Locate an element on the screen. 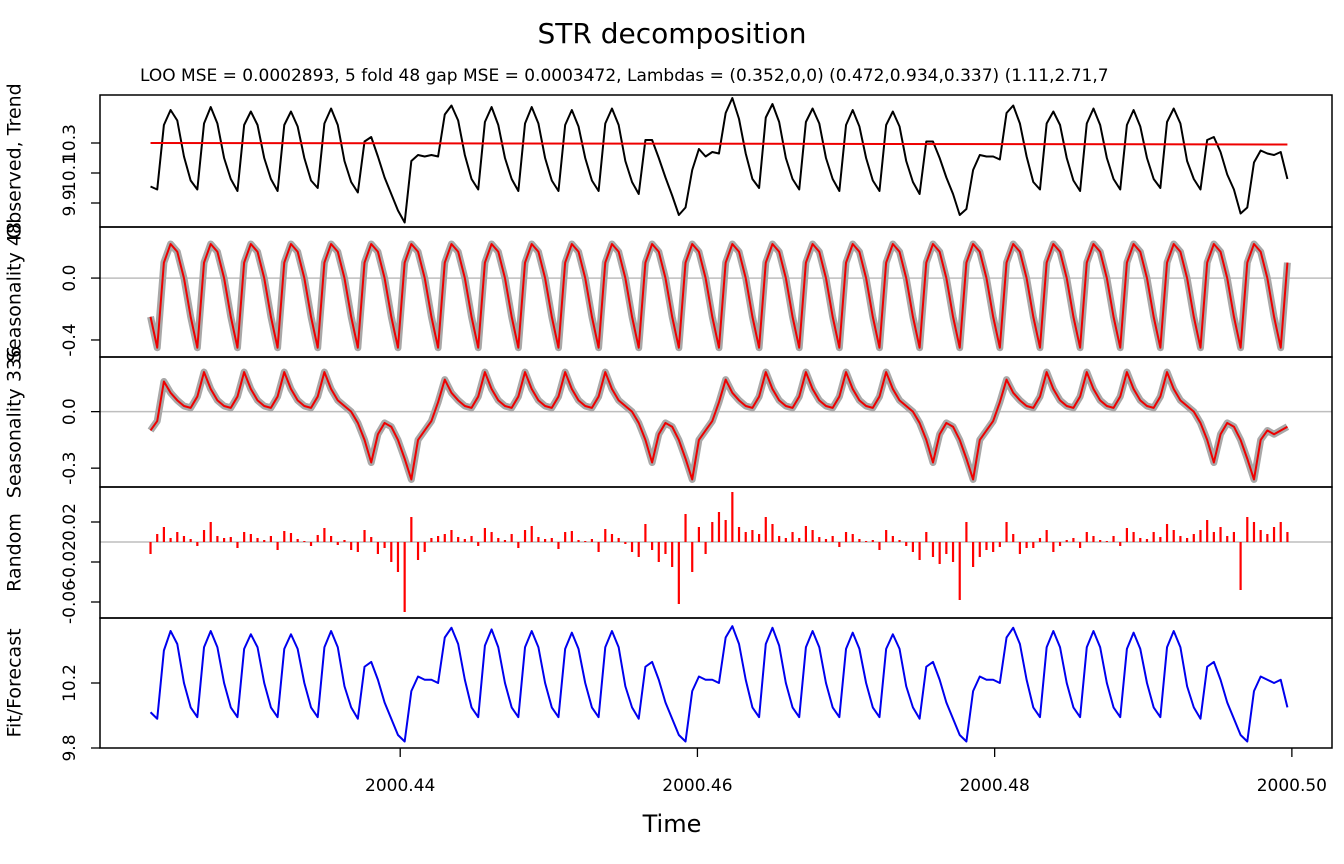 Image resolution: width=1344 pixels, height=864 pixels. y-tick-label: 9.9 is located at coordinates (70, 202).